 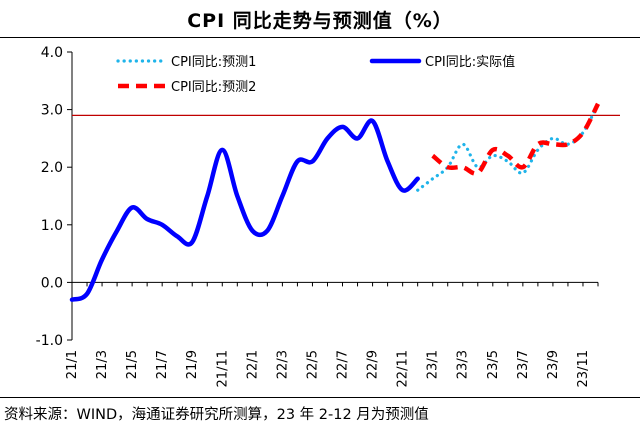 I want to click on x-tick-label: 21/3, so click(x=102, y=364).